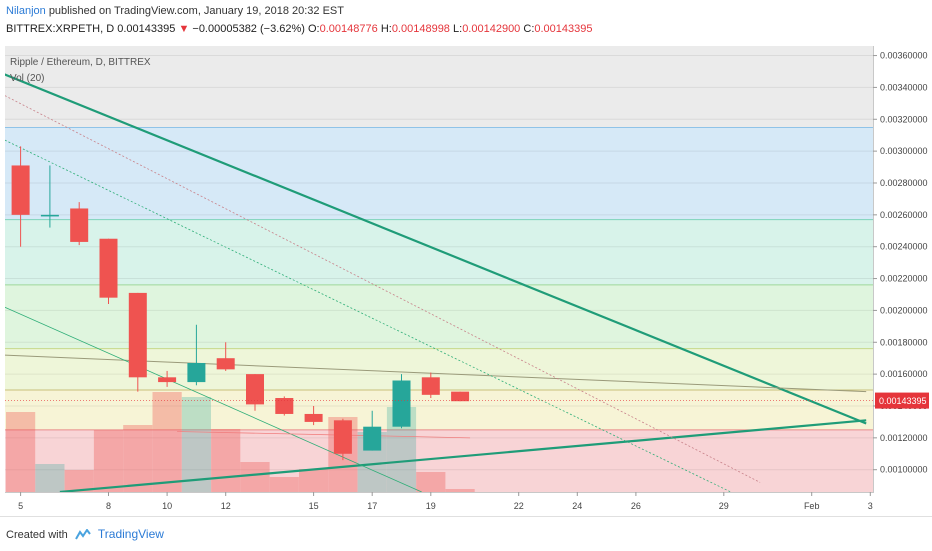 The image size is (932, 551). What do you see at coordinates (904, 342) in the screenshot?
I see `y-tick-label: 0.00180000` at bounding box center [904, 342].